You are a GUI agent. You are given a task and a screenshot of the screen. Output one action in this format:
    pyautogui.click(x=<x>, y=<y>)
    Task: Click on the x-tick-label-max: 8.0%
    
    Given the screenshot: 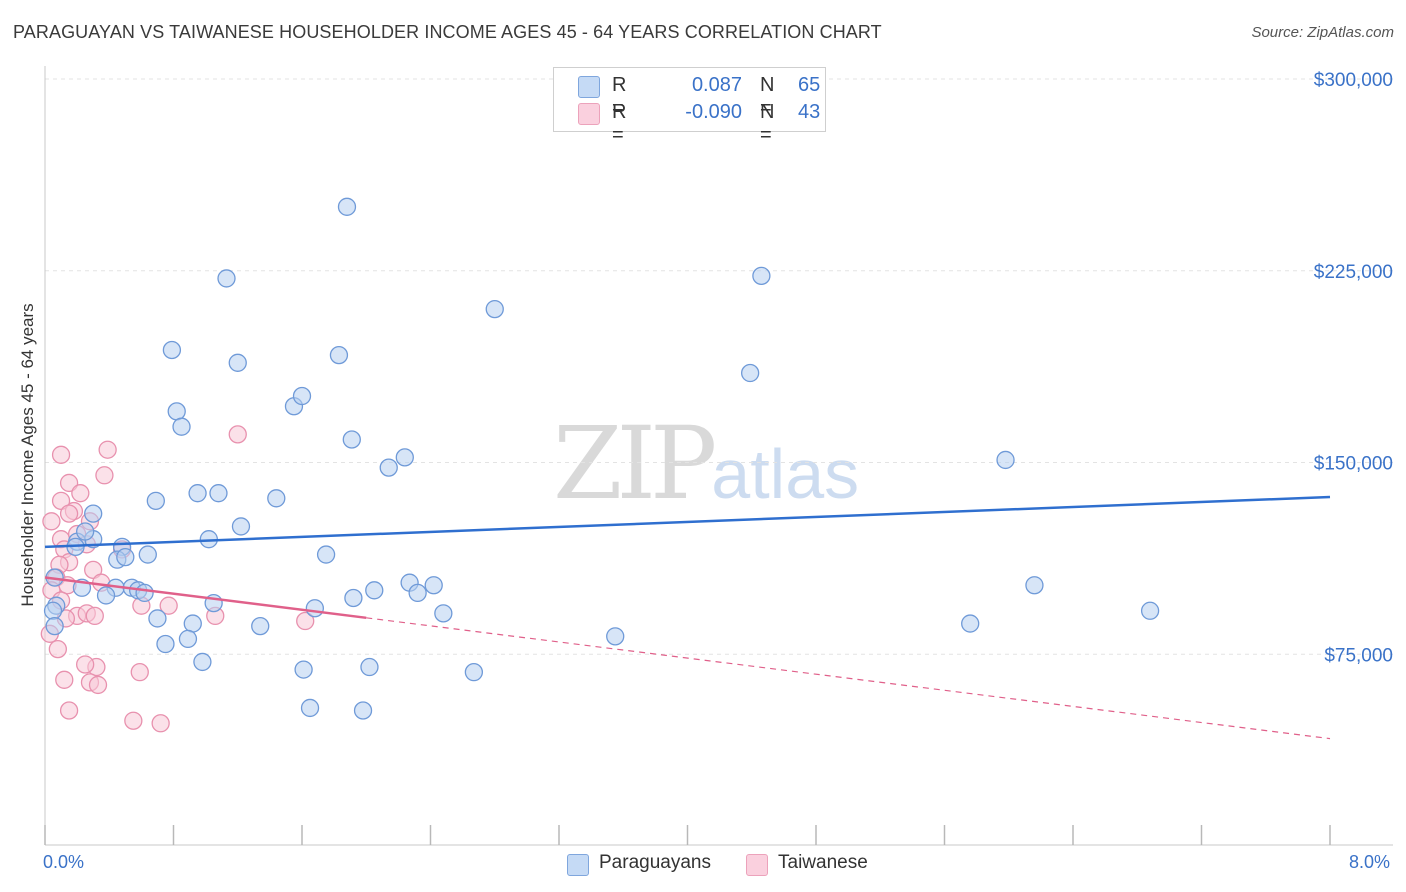 What is the action you would take?
    pyautogui.click(x=1370, y=862)
    